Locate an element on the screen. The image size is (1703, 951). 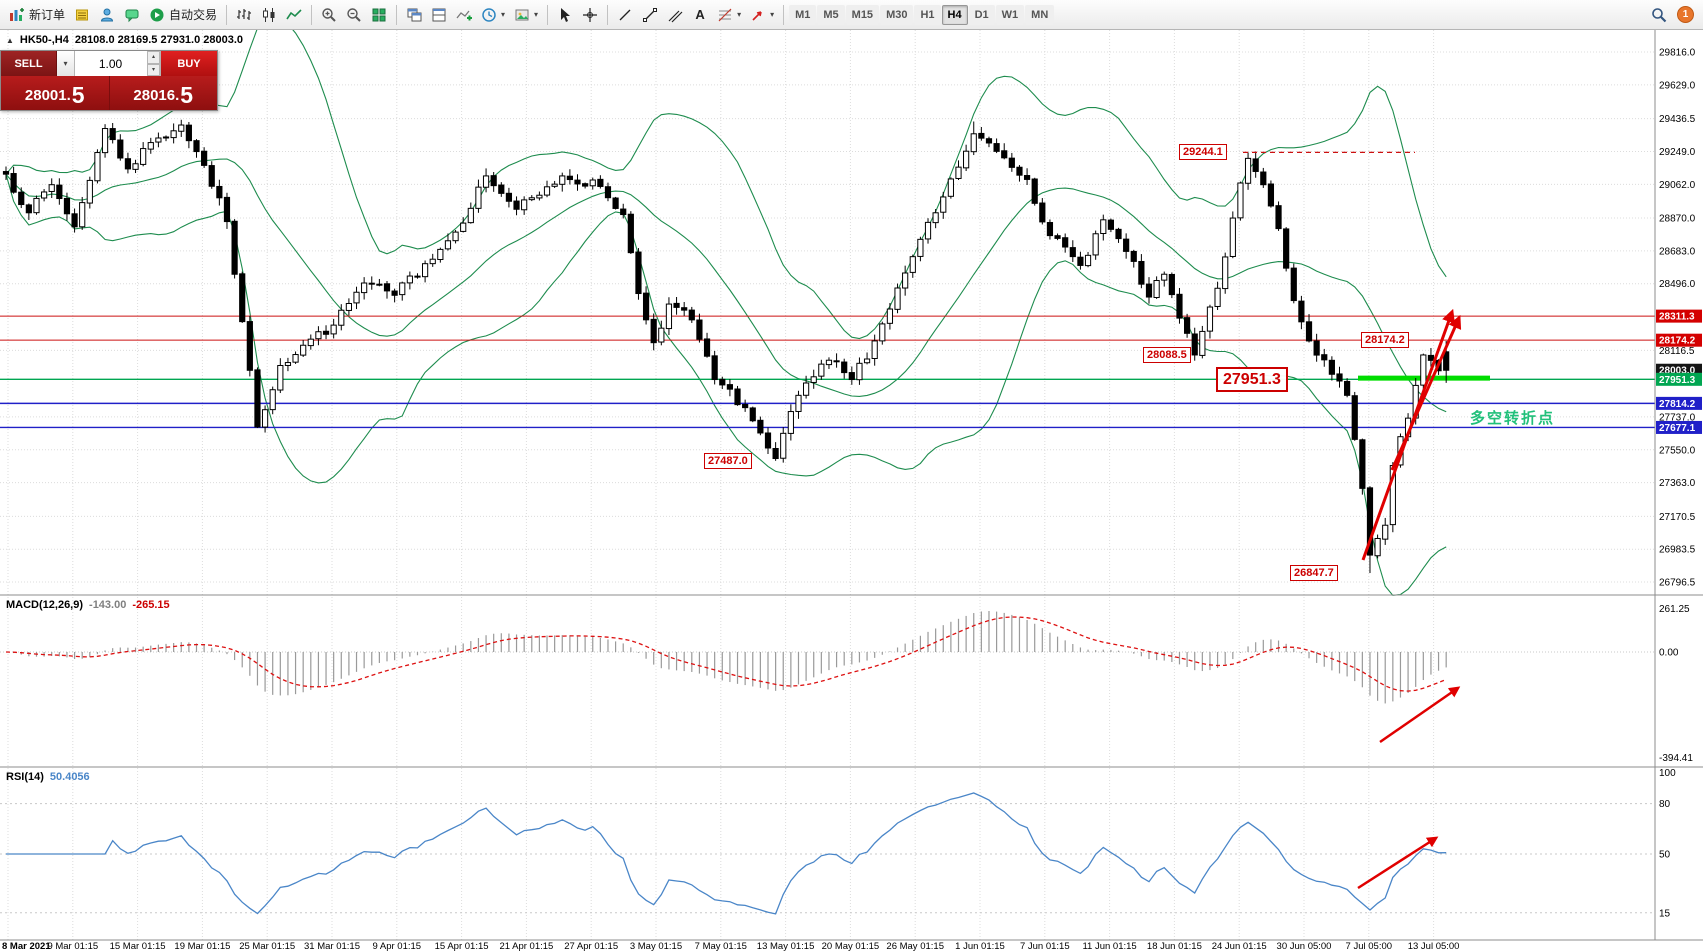
channel-icon is located at coordinates (675, 16).